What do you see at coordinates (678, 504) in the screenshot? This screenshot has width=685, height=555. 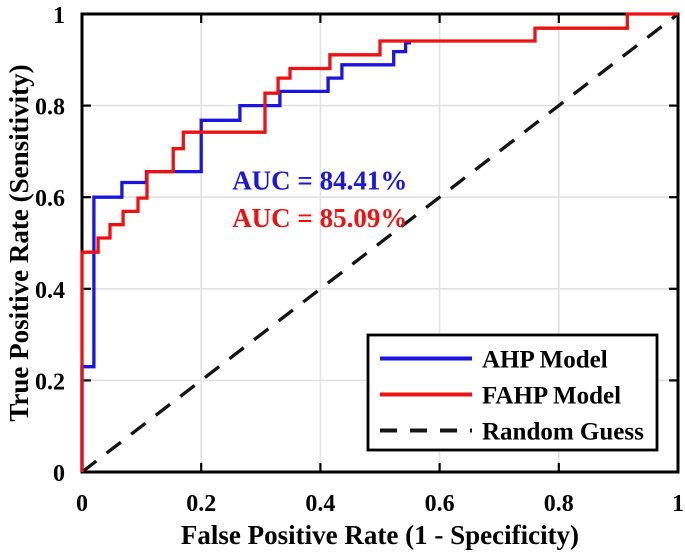 I see `x-tick-label: 1` at bounding box center [678, 504].